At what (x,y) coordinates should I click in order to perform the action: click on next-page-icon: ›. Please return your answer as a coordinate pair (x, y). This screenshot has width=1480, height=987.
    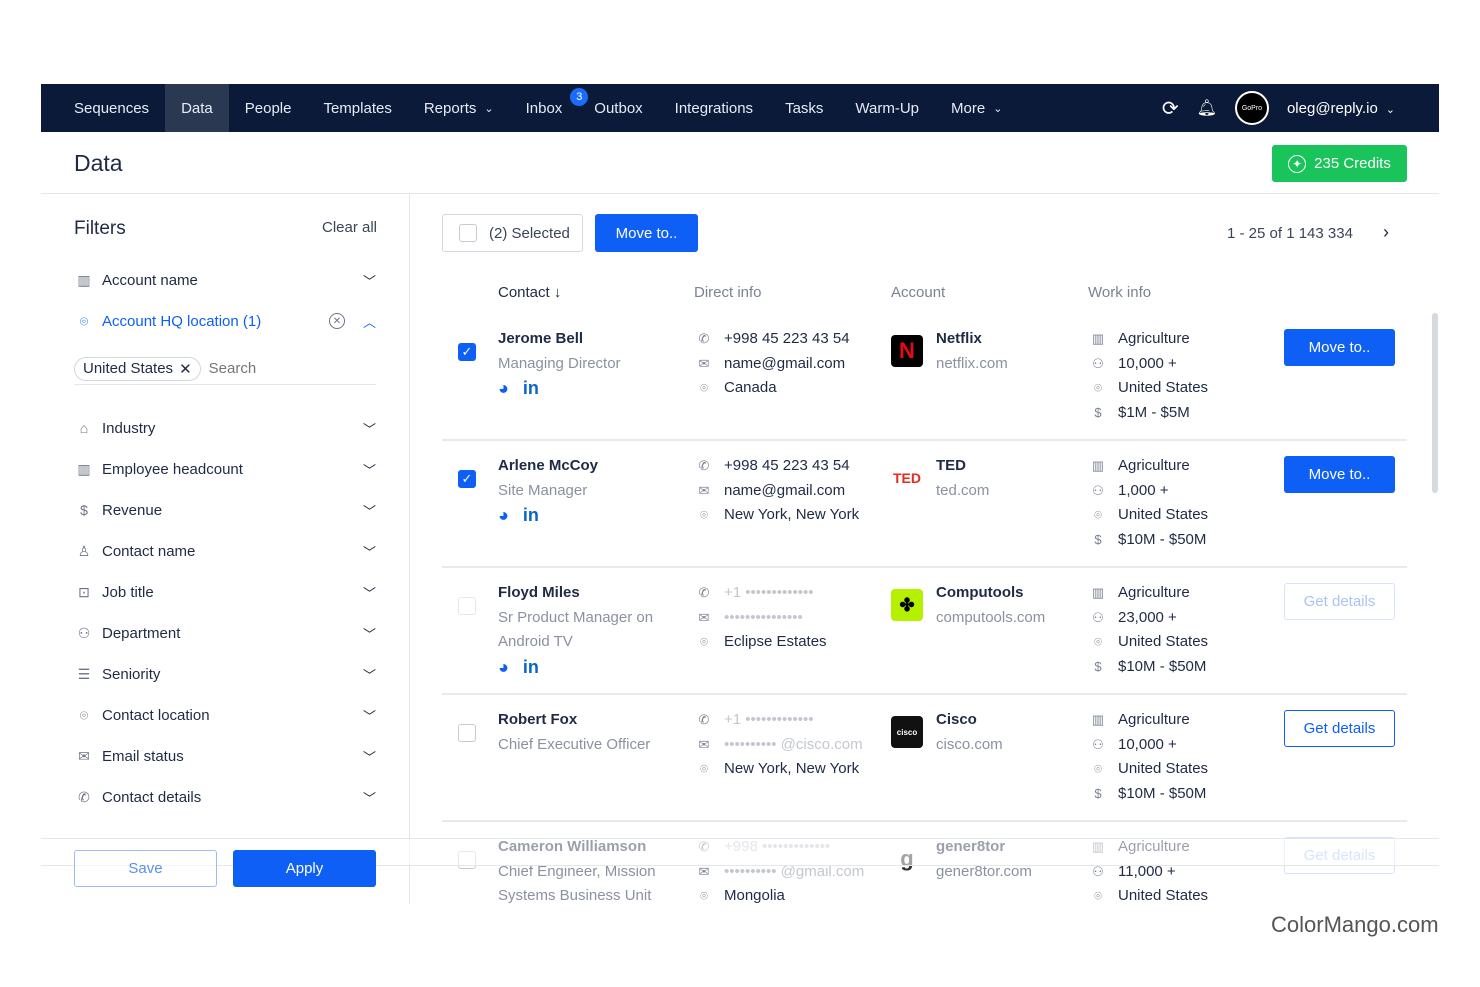
    Looking at the image, I should click on (1386, 232).